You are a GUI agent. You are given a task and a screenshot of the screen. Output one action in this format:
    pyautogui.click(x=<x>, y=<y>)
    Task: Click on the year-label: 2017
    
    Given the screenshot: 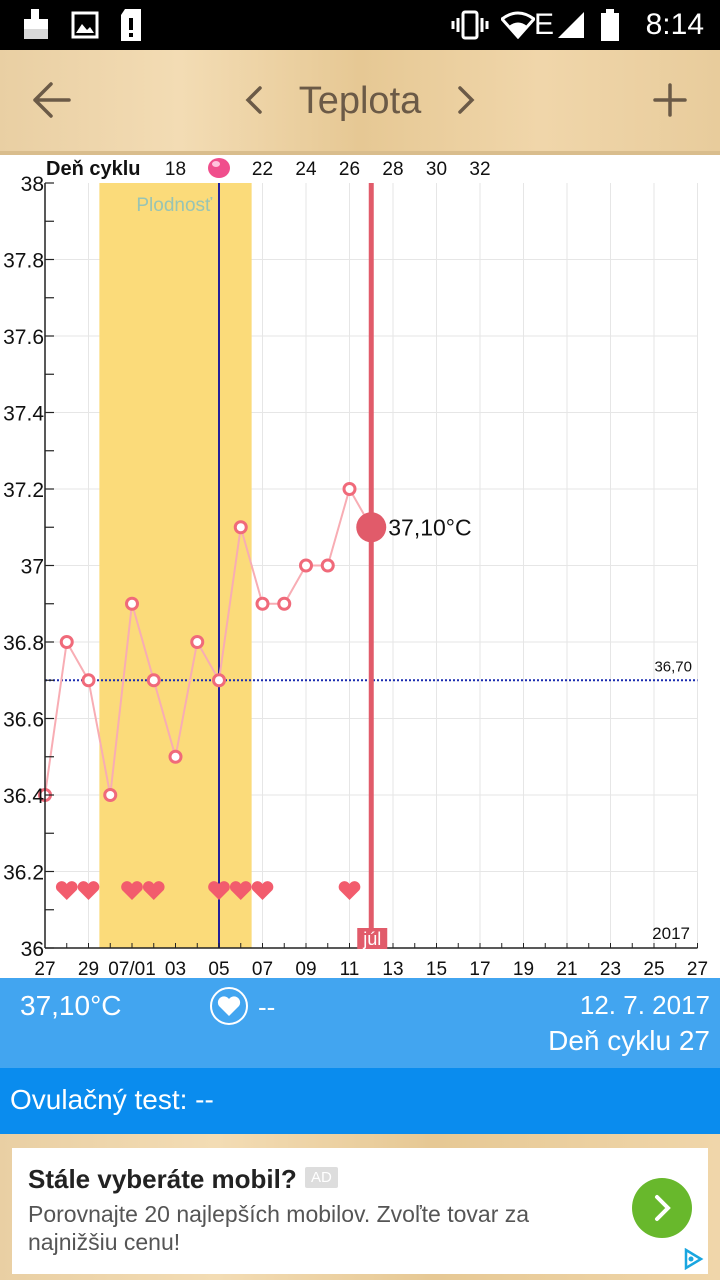 What is the action you would take?
    pyautogui.click(x=671, y=933)
    